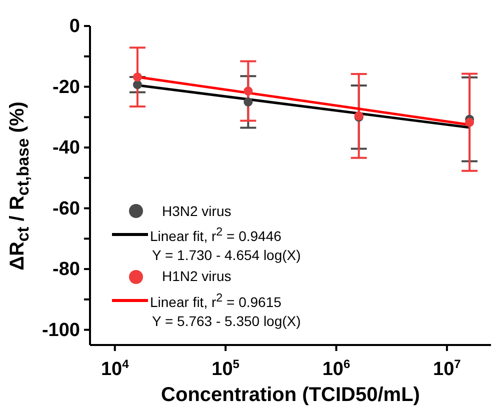 Image resolution: width=493 pixels, height=409 pixels. What do you see at coordinates (74, 26) in the screenshot?
I see `y-tick-label: 0` at bounding box center [74, 26].